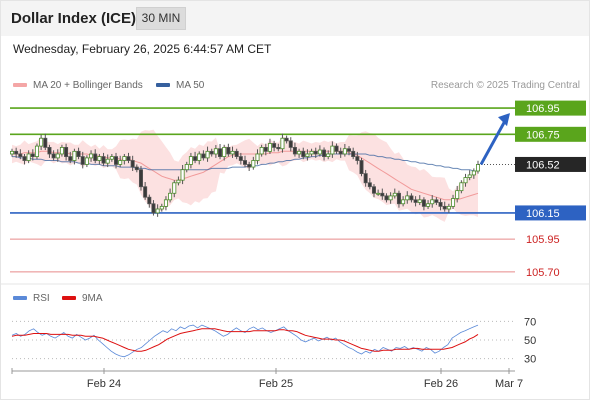  Describe the element at coordinates (530, 322) in the screenshot. I see `rsi-tick-label-2: 70` at that location.